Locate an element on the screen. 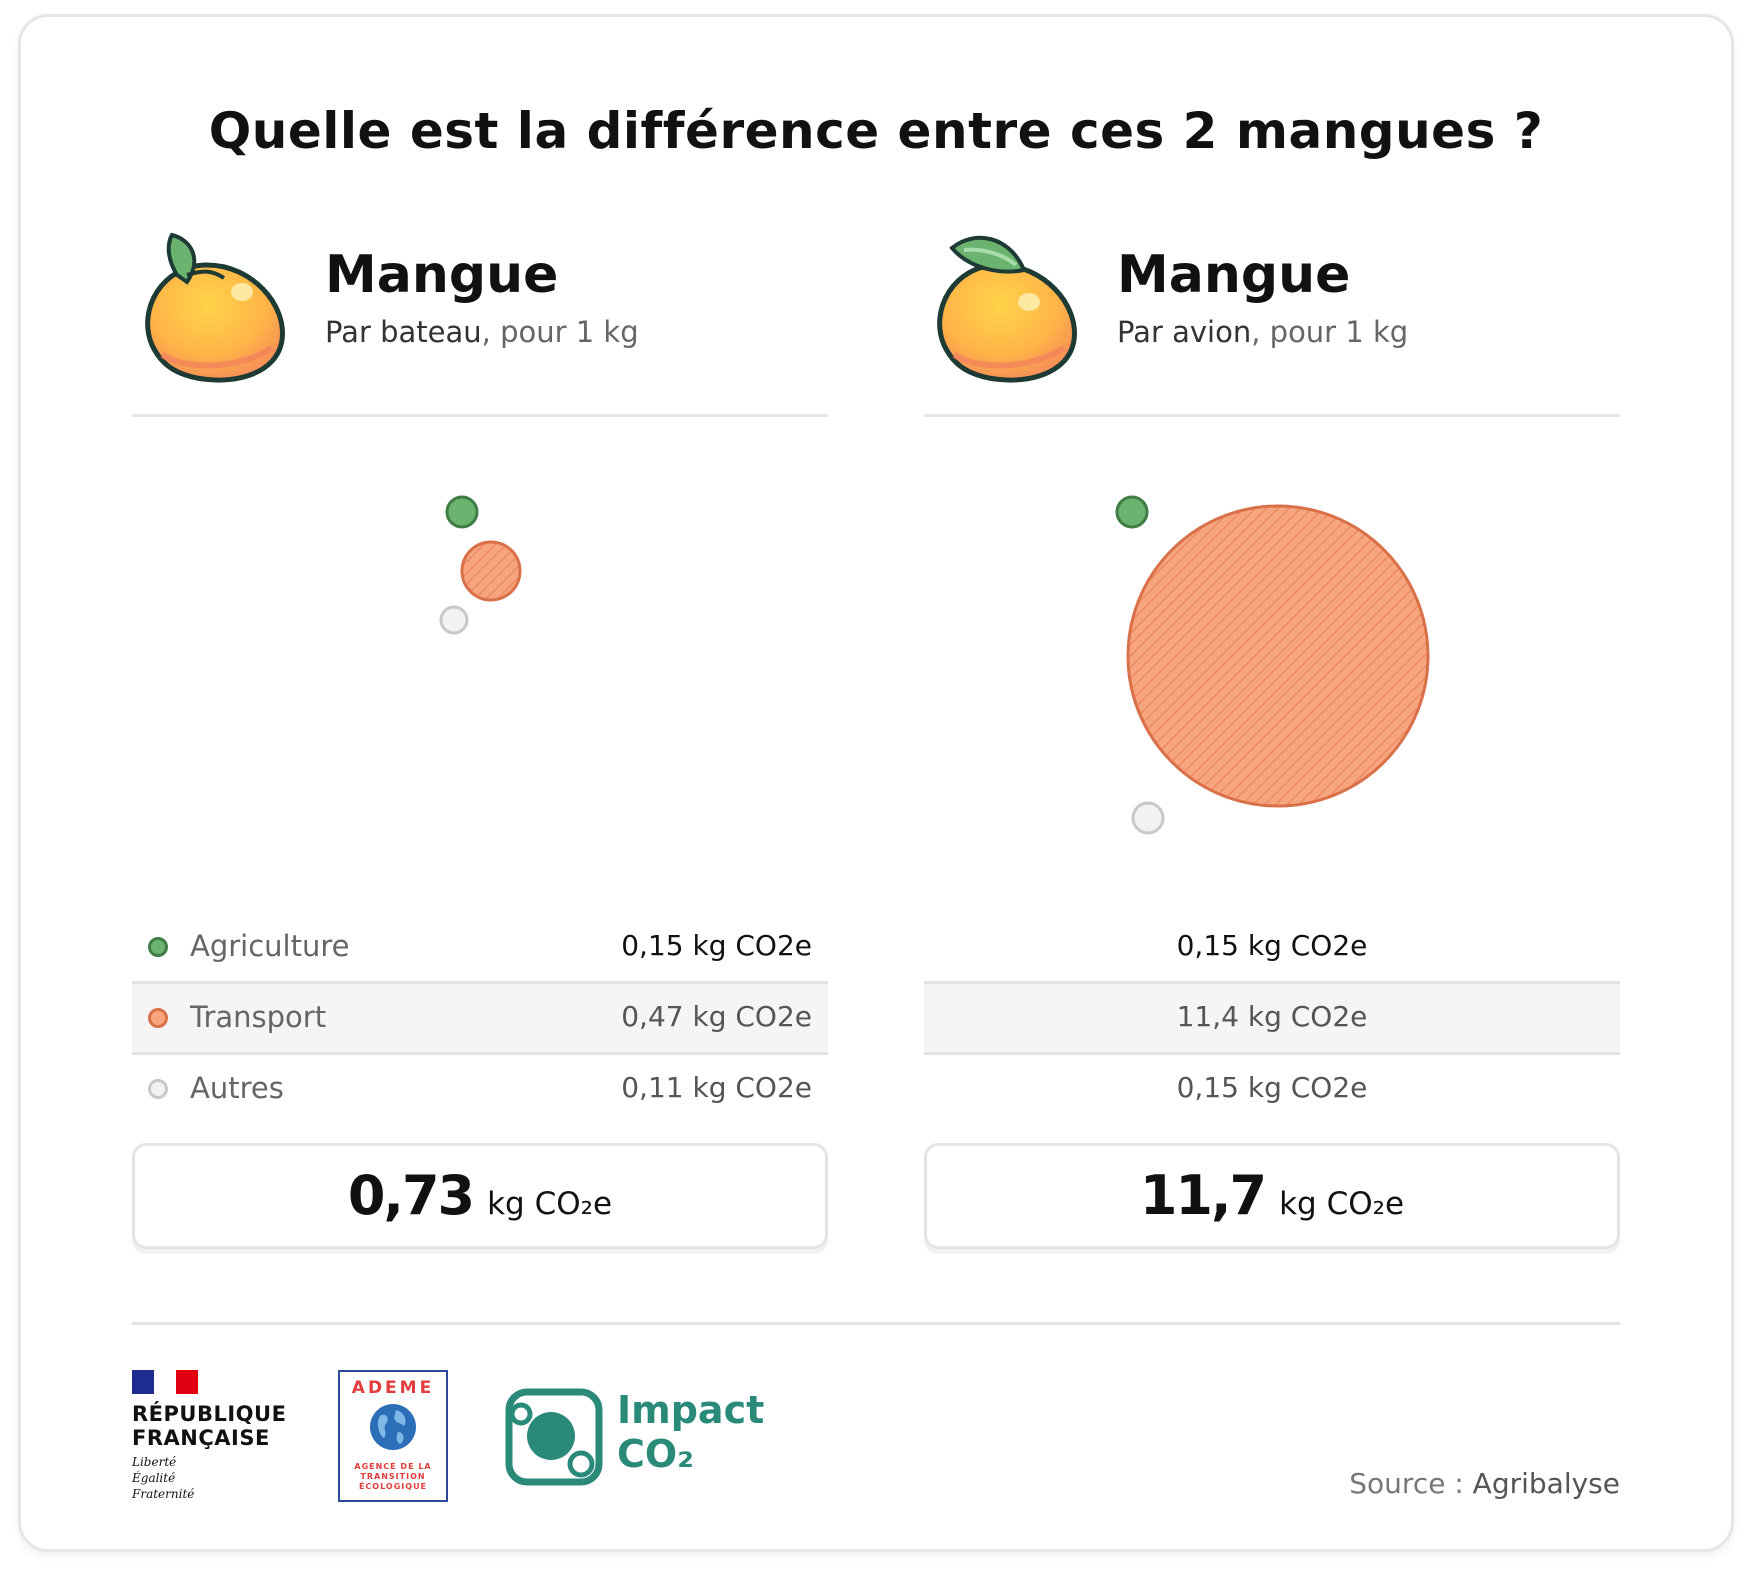 This screenshot has height=1576, width=1752. impact-co2-wordmark: Impact CO₂ is located at coordinates (691, 1432).